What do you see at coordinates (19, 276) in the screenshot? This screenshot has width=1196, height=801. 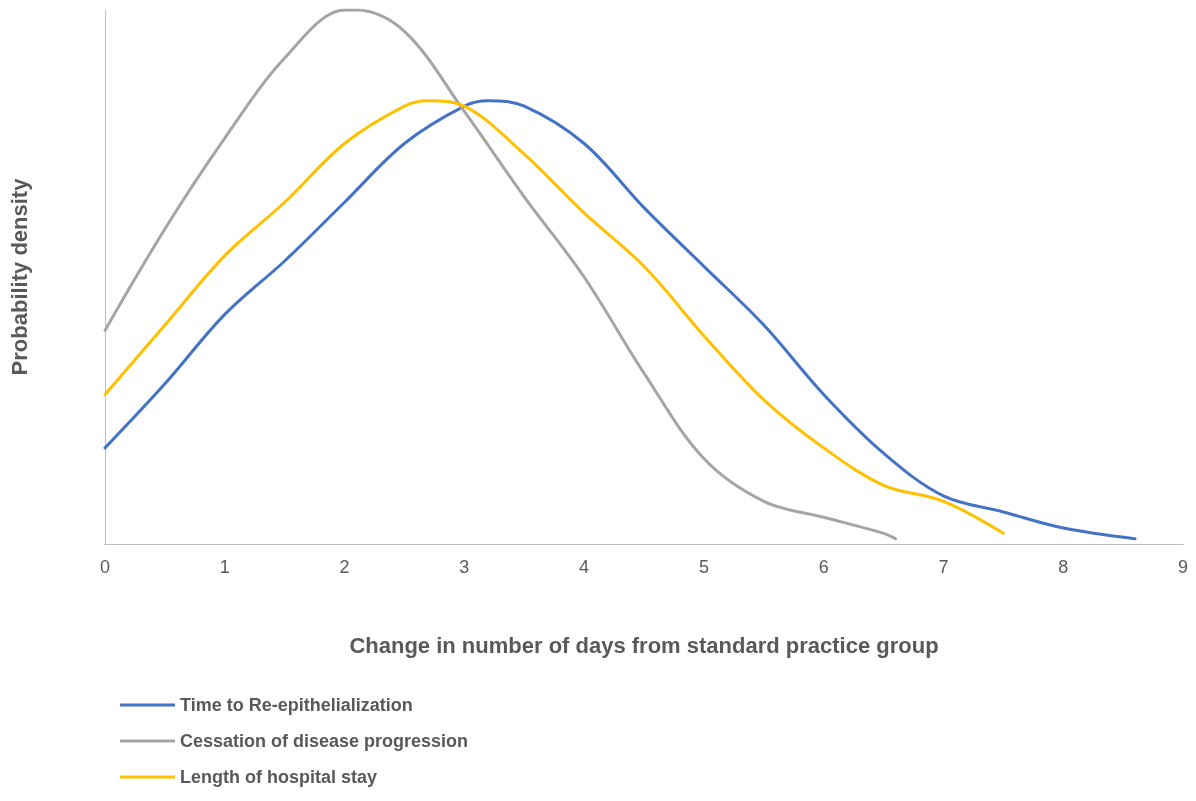 I see `y-axis-title: Probability density` at bounding box center [19, 276].